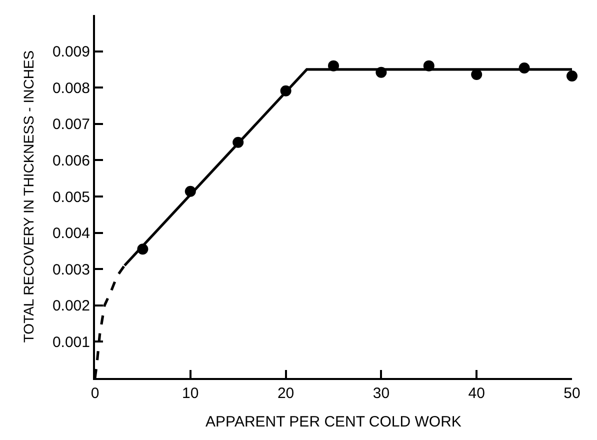  Describe the element at coordinates (71, 233) in the screenshot. I see `y-tick-label: 0.004` at that location.